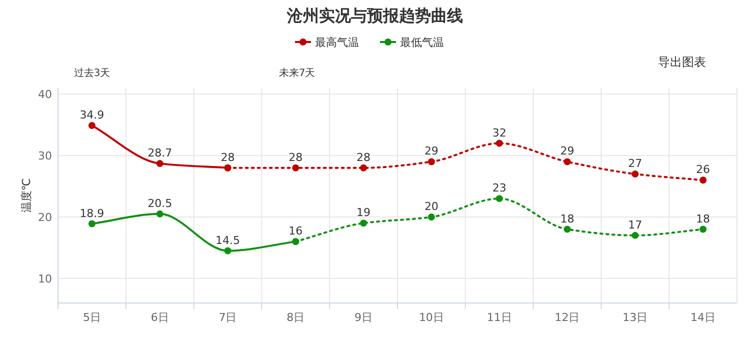 The width and height of the screenshot is (750, 342). What do you see at coordinates (374, 15) in the screenshot?
I see `chart-title: 沧州实况与预报趋势曲线` at bounding box center [374, 15].